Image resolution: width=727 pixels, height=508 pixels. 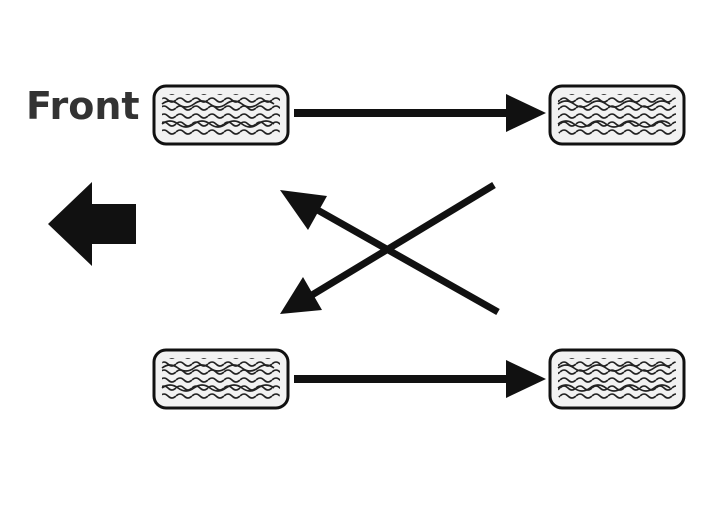 I want to click on arrow-front-right-to-rear-left, so click(x=388, y=248).